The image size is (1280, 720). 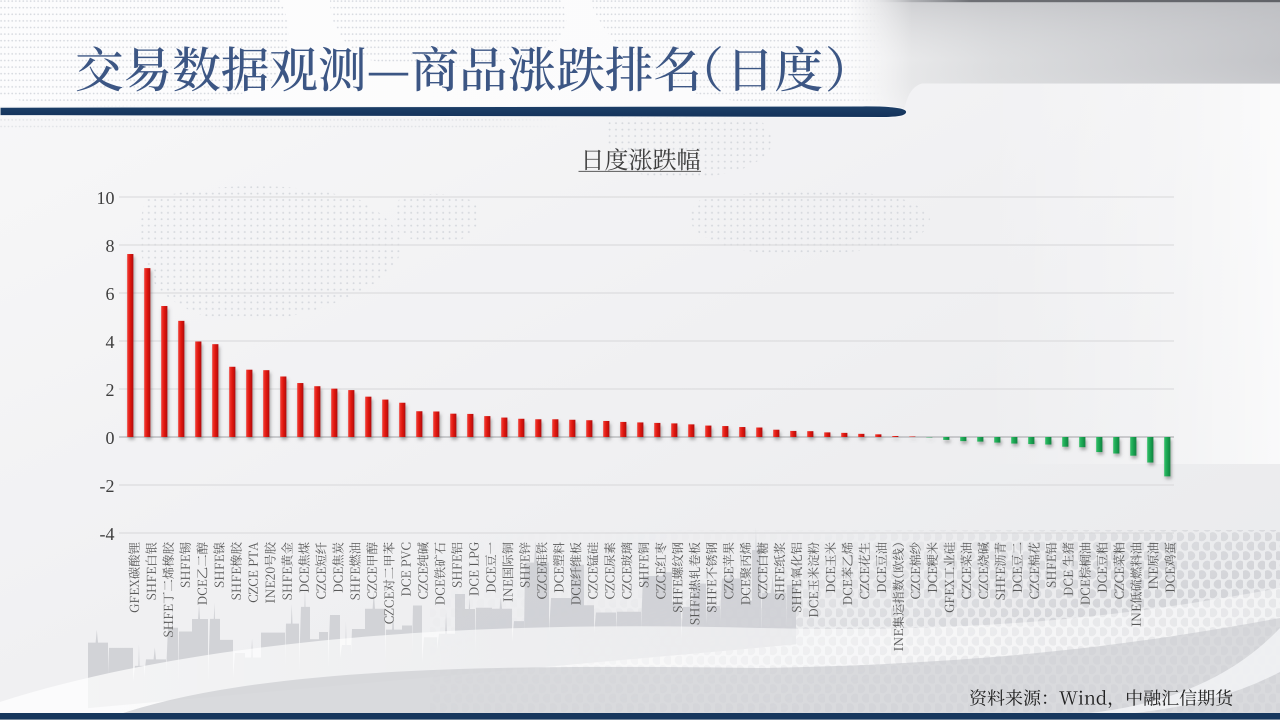 I want to click on svg-text: 6, so click(x=110, y=294).